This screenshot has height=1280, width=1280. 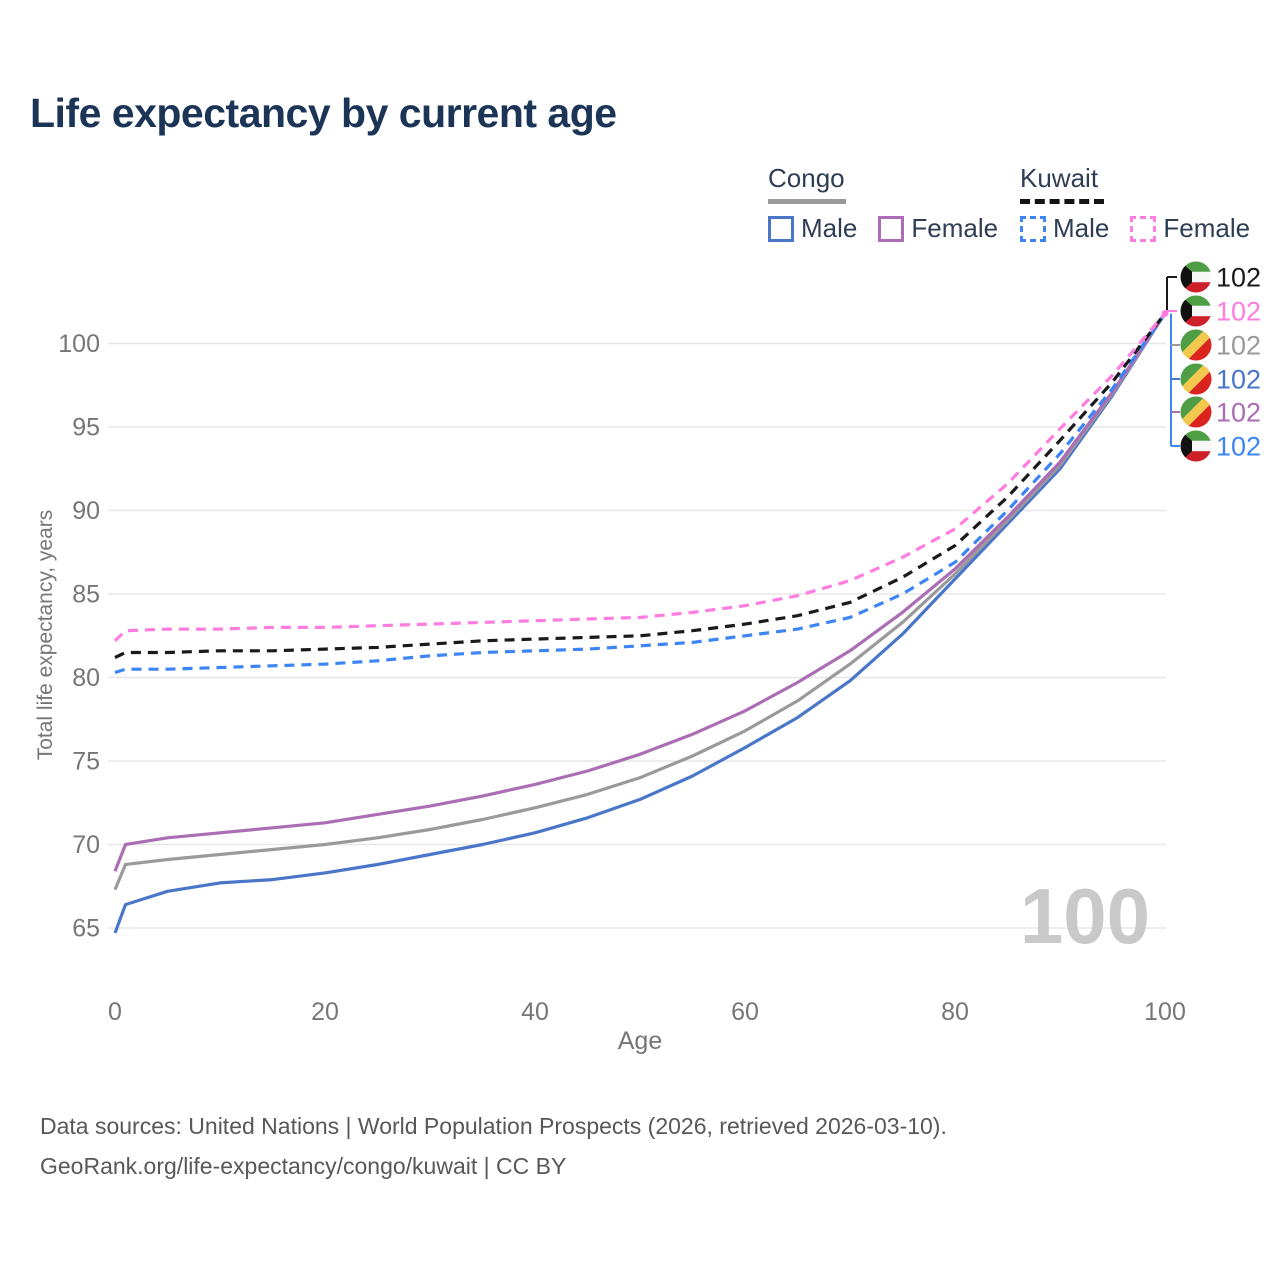 I want to click on legend-group-congo: Congo Male Female, so click(x=893, y=203).